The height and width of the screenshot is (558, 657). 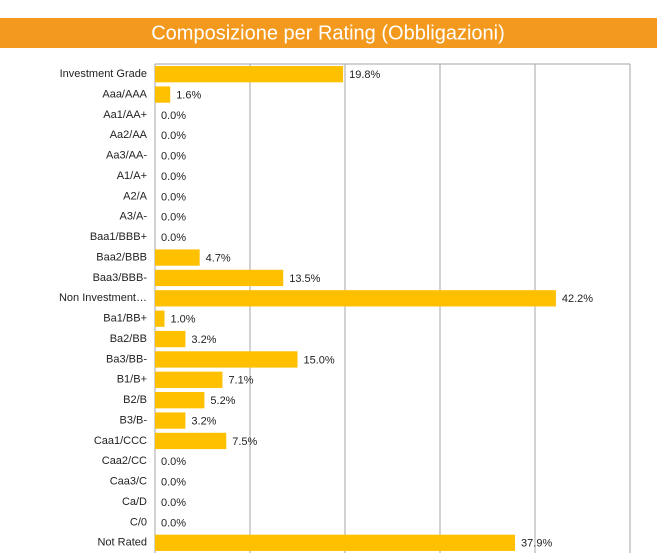 What do you see at coordinates (135, 400) in the screenshot?
I see `y-tick-label: B2/B` at bounding box center [135, 400].